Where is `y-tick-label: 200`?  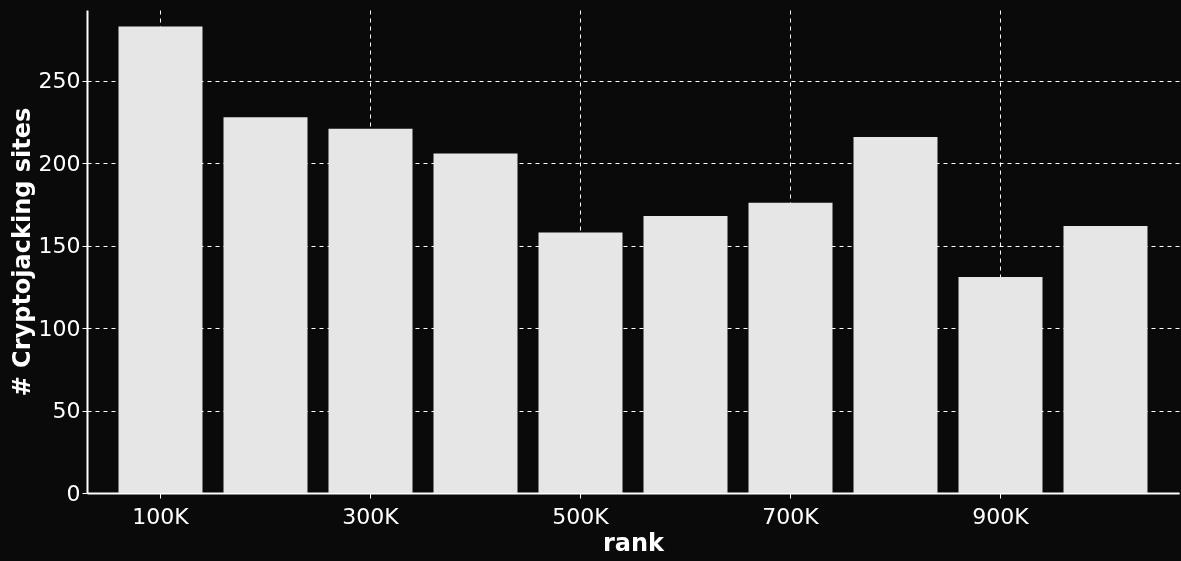
y-tick-label: 200 is located at coordinates (59, 163).